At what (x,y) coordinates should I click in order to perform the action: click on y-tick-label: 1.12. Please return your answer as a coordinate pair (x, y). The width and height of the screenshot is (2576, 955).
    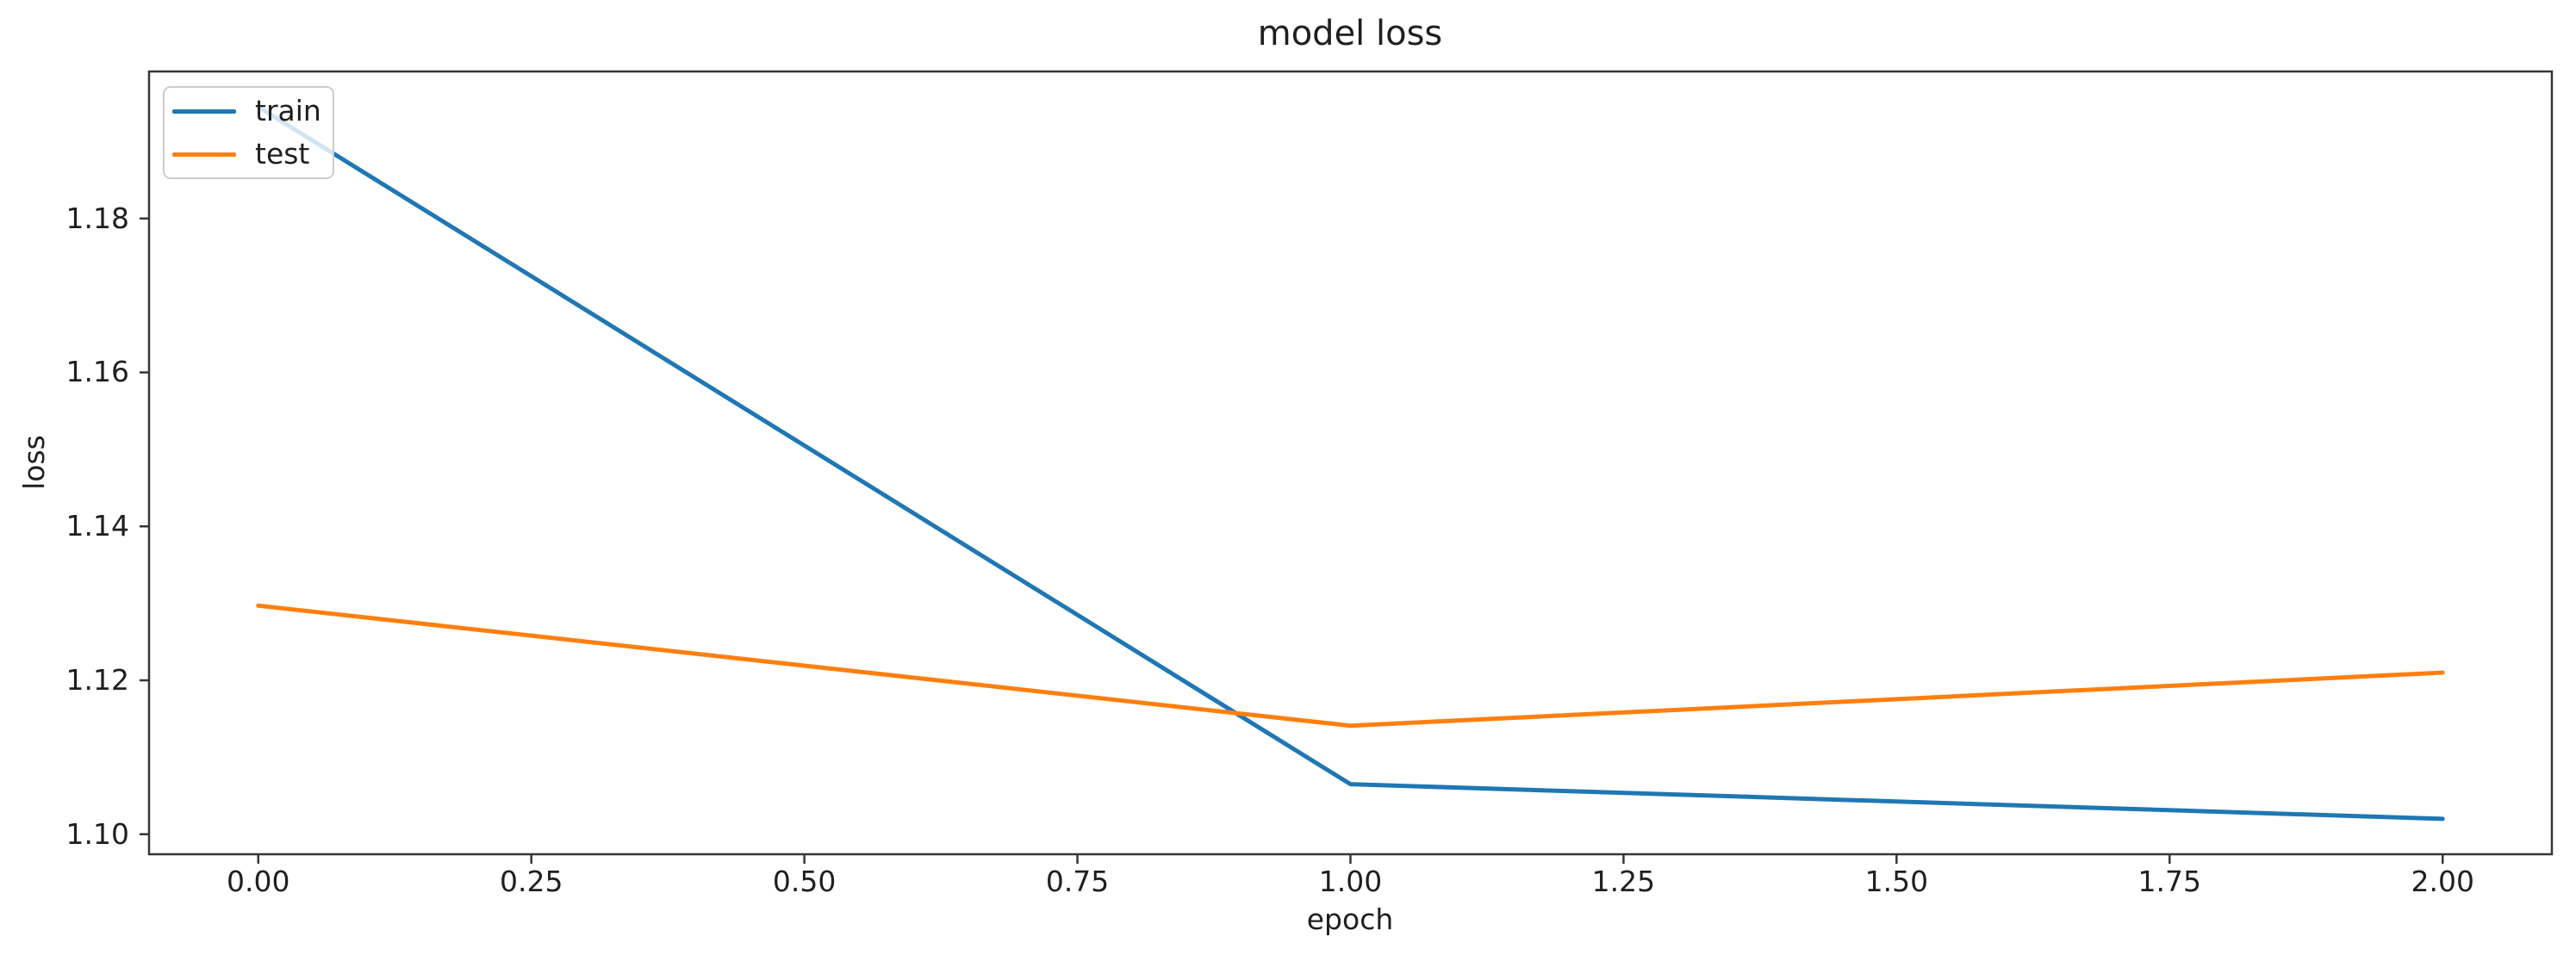
    Looking at the image, I should click on (97, 680).